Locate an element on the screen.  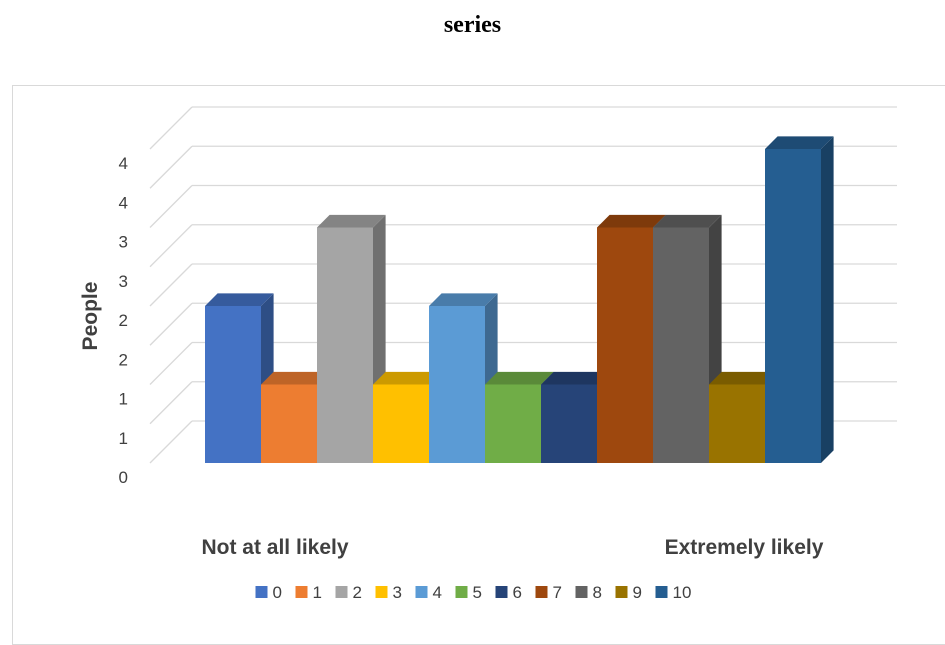
legend-label: 7 is located at coordinates (557, 592).